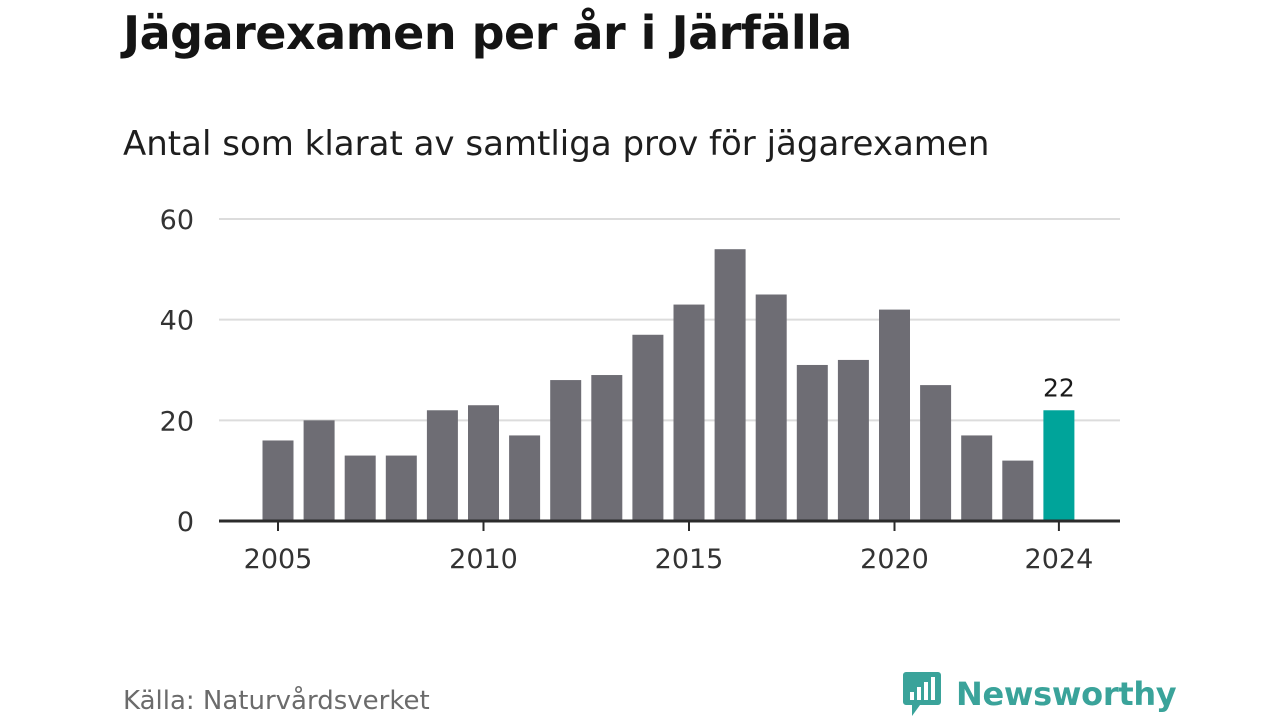  What do you see at coordinates (278, 480) in the screenshot?
I see `bar-2005` at bounding box center [278, 480].